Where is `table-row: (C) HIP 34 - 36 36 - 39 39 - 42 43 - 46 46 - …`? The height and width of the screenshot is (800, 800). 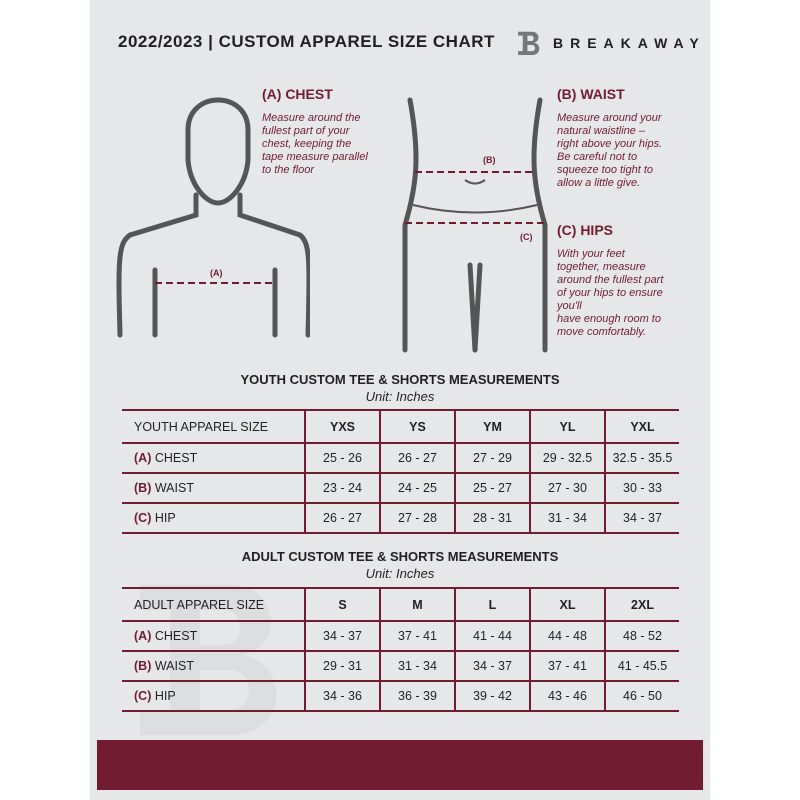 table-row: (C) HIP 34 - 36 36 - 39 39 - 42 43 - 46 46 - … is located at coordinates (400, 696).